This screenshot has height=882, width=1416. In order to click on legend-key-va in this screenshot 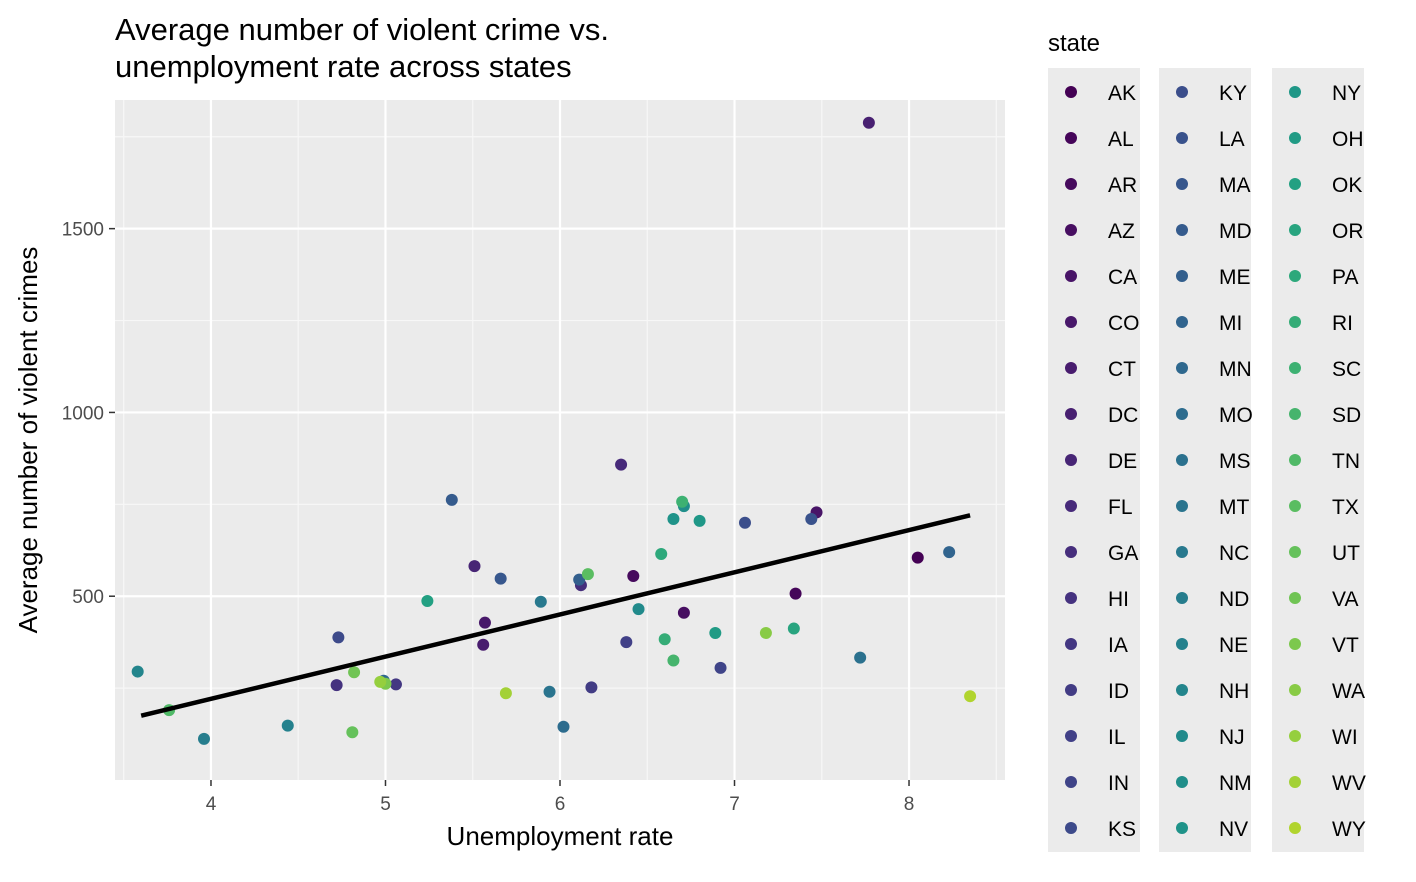, I will do `click(1295, 598)`.